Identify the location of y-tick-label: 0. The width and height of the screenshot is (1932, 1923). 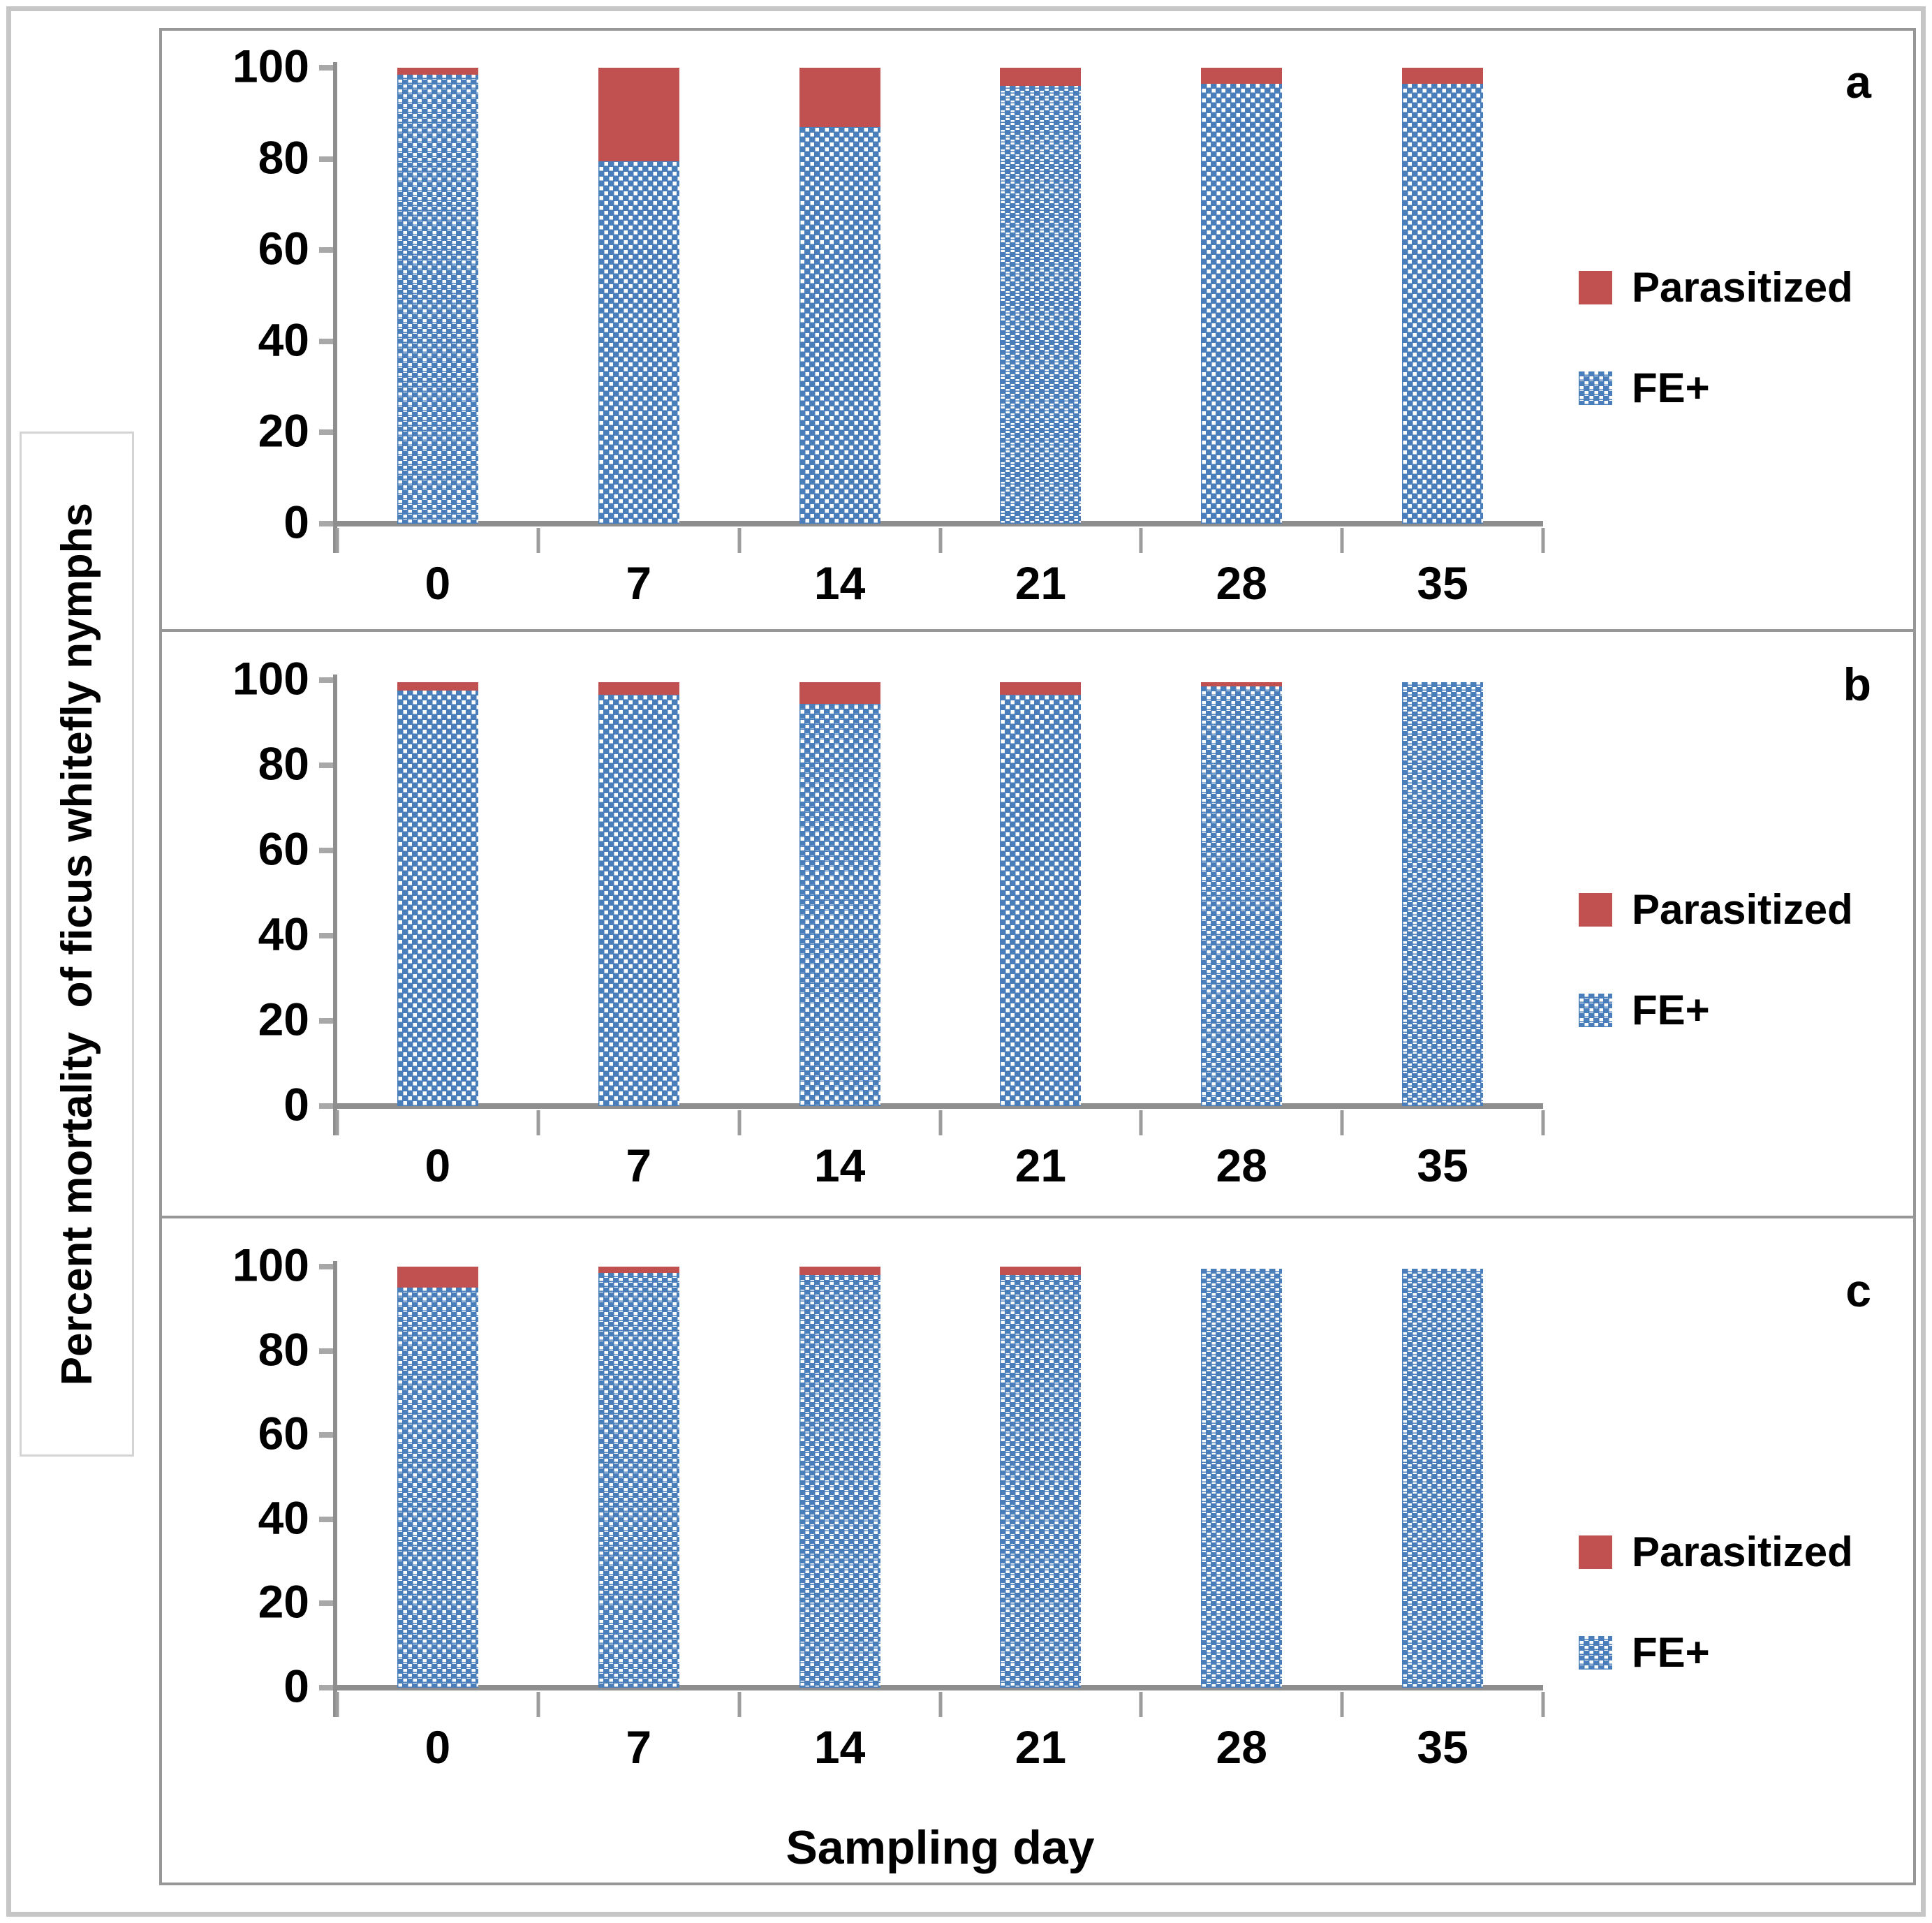
(296, 1686).